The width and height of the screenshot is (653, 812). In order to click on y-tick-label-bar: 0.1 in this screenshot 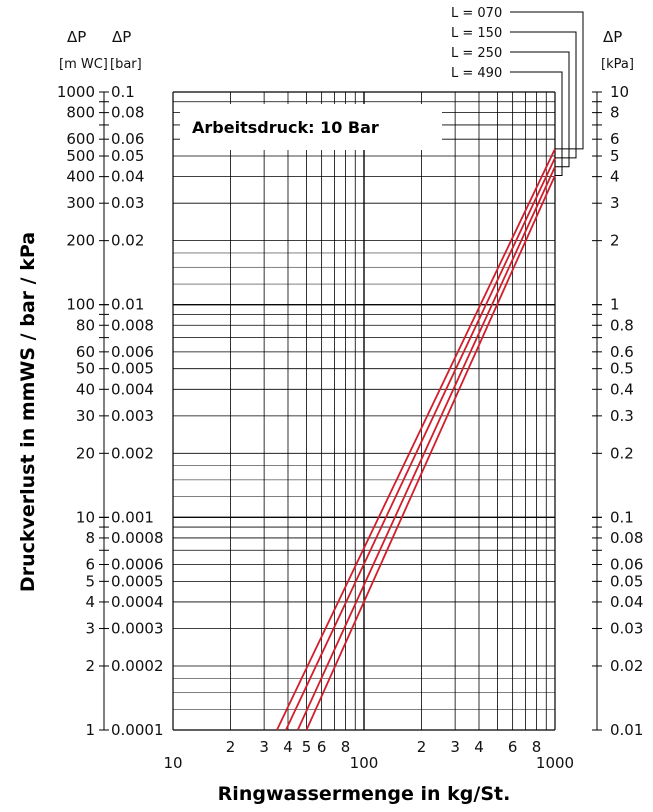, I will do `click(123, 92)`.